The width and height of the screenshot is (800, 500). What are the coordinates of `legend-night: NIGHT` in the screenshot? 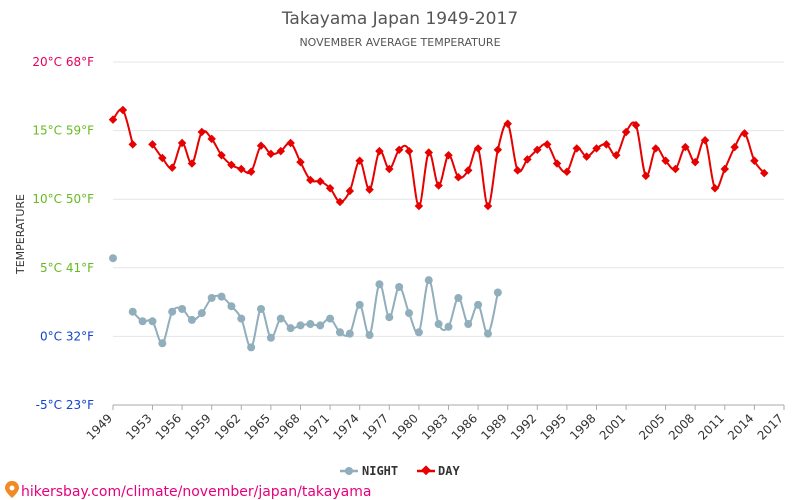 It's located at (369, 471).